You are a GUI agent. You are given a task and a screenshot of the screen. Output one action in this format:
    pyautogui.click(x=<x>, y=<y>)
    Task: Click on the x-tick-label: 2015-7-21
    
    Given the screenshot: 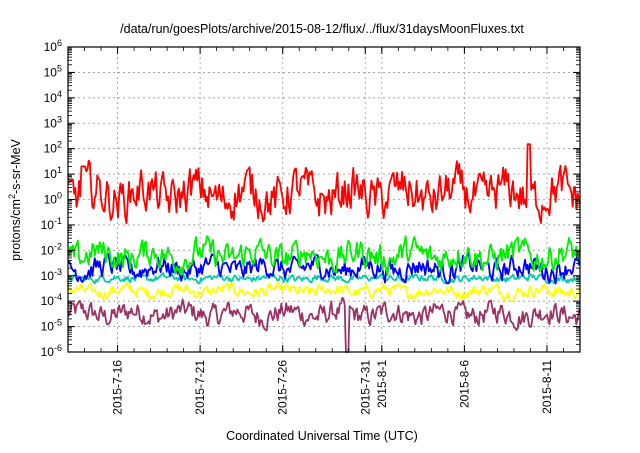 What is the action you would take?
    pyautogui.click(x=200, y=387)
    